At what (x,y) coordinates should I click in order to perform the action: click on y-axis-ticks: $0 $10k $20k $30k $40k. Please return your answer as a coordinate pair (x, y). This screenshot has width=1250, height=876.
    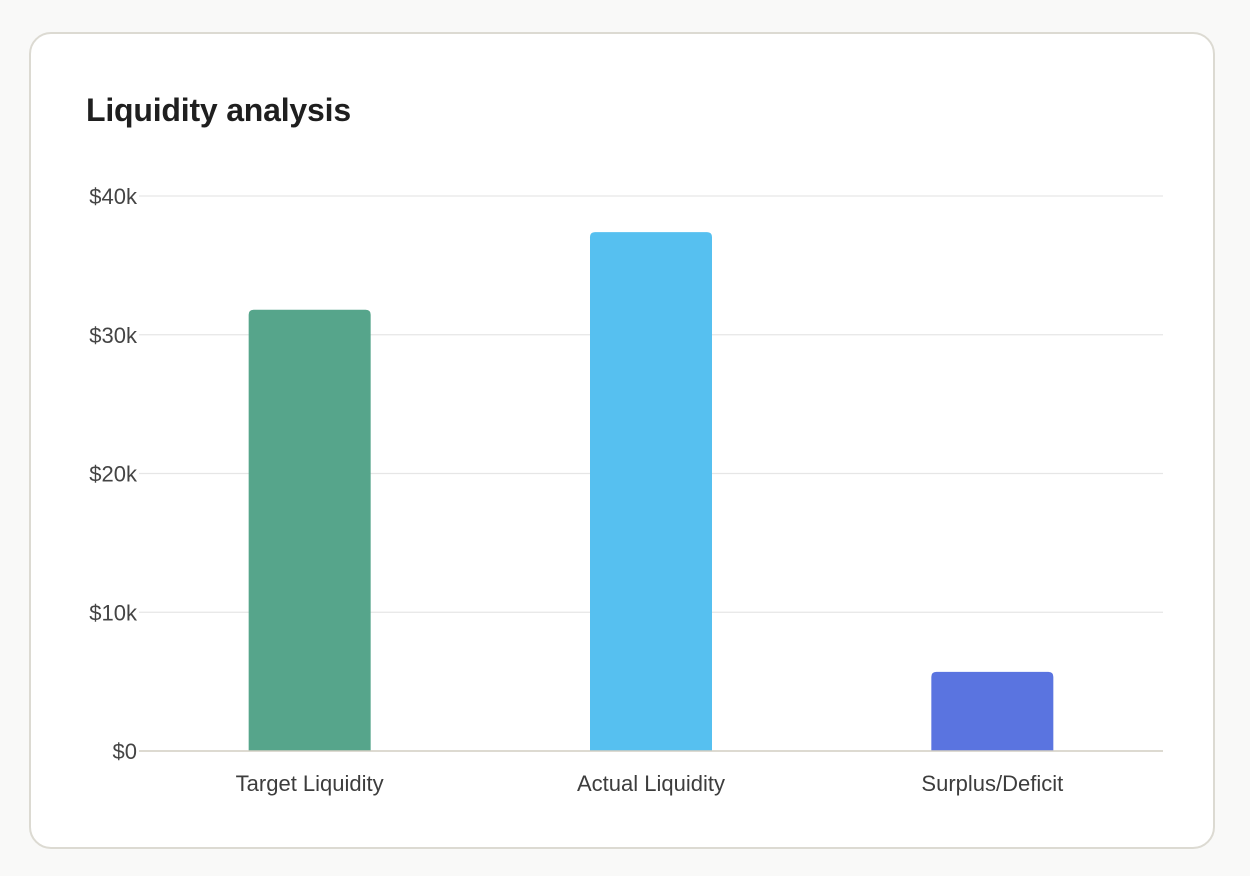
    Looking at the image, I should click on (113, 474).